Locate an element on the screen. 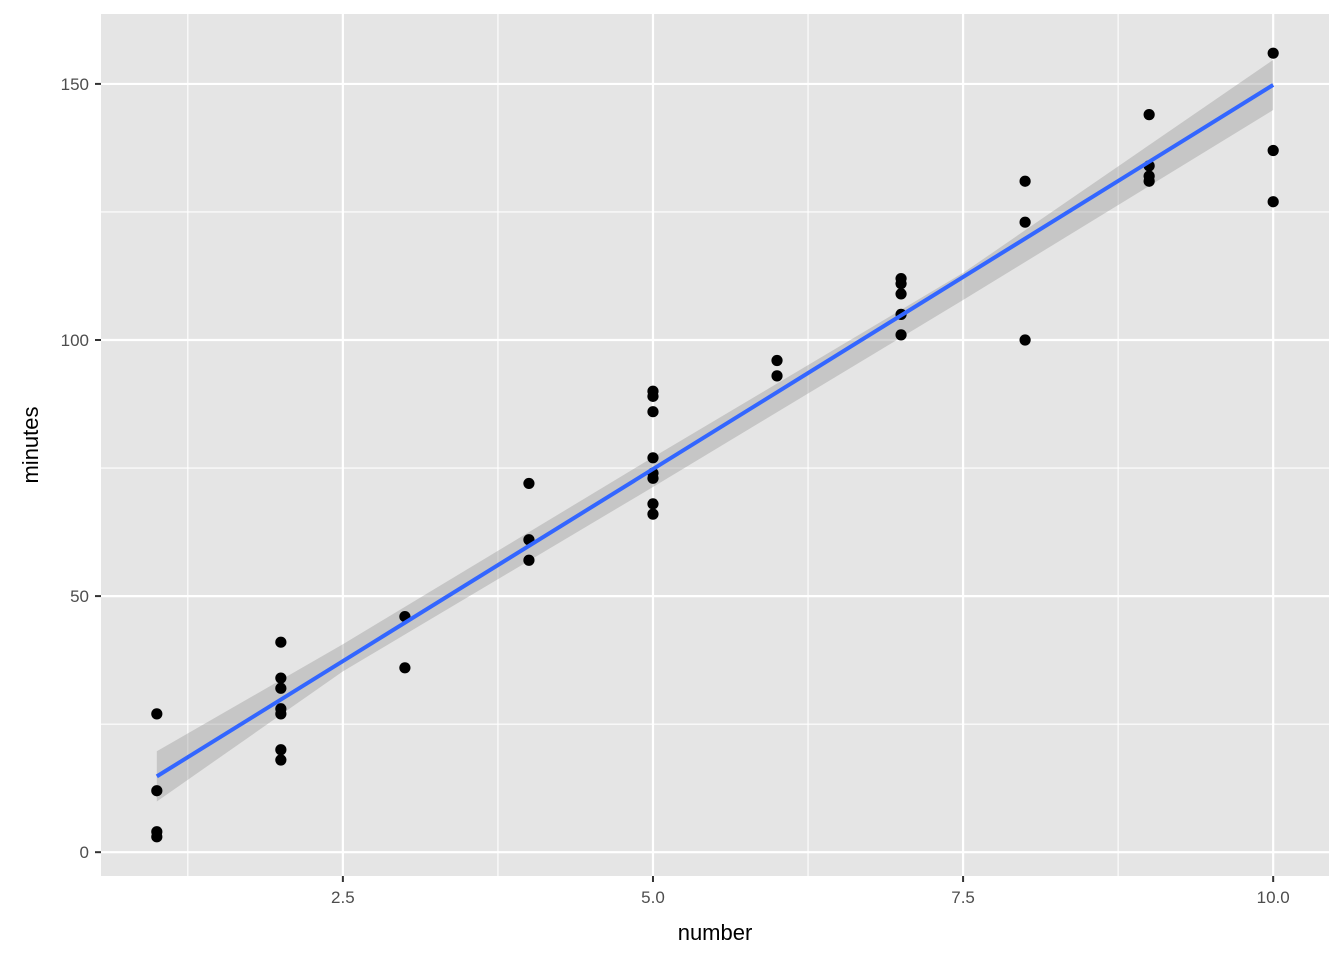  x-tick-label: 7.5 is located at coordinates (963, 897).